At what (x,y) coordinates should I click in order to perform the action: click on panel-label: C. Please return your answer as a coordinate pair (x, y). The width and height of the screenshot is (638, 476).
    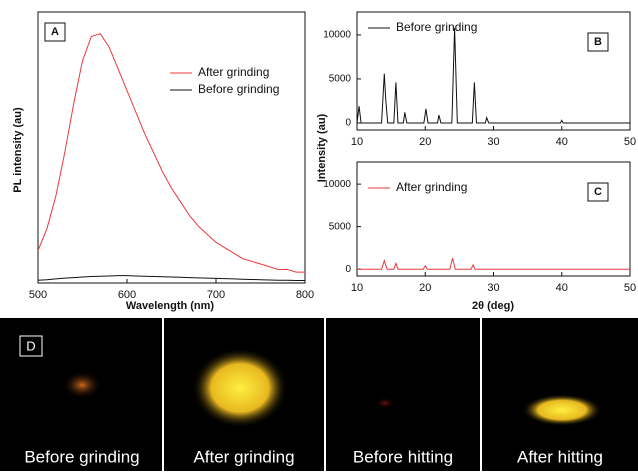
    Looking at the image, I should click on (598, 192).